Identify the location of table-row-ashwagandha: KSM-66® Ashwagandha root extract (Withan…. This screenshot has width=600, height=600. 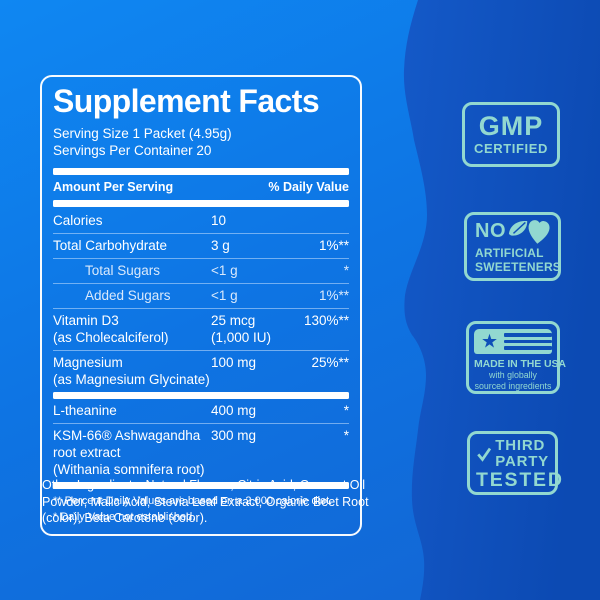
(201, 452).